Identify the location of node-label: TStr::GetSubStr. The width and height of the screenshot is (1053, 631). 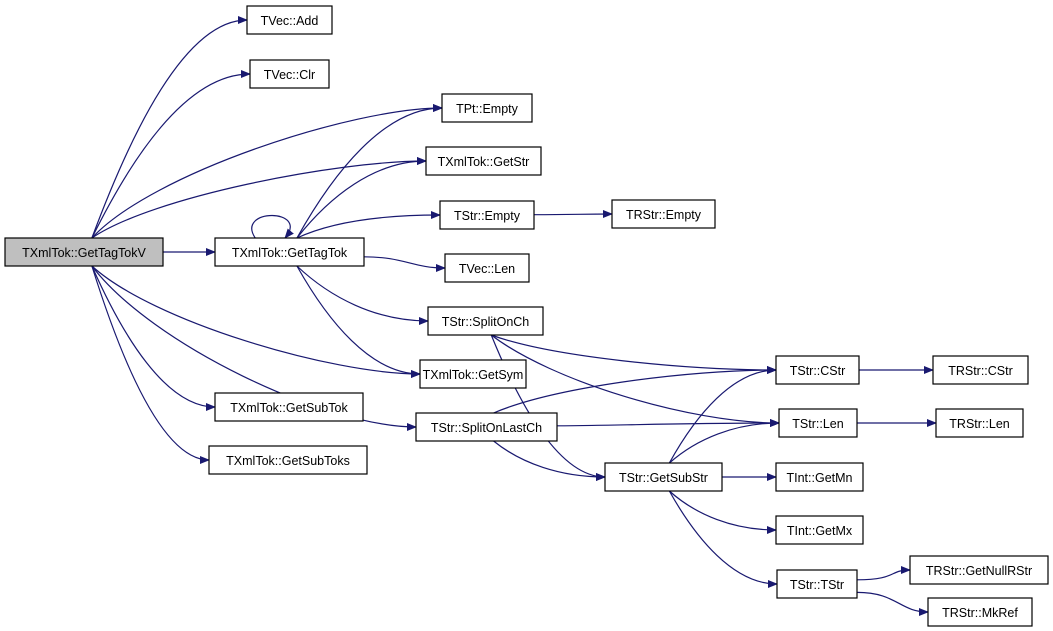
(663, 478).